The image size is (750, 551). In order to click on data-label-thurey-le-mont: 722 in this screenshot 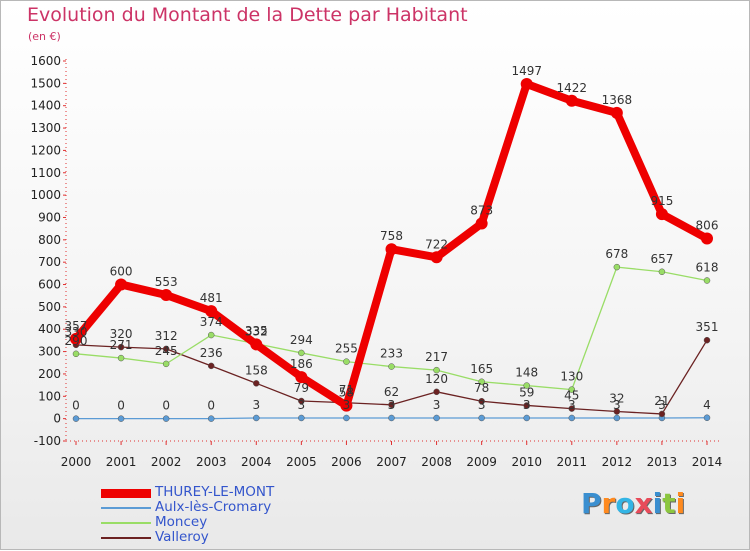, I will do `click(436, 244)`.